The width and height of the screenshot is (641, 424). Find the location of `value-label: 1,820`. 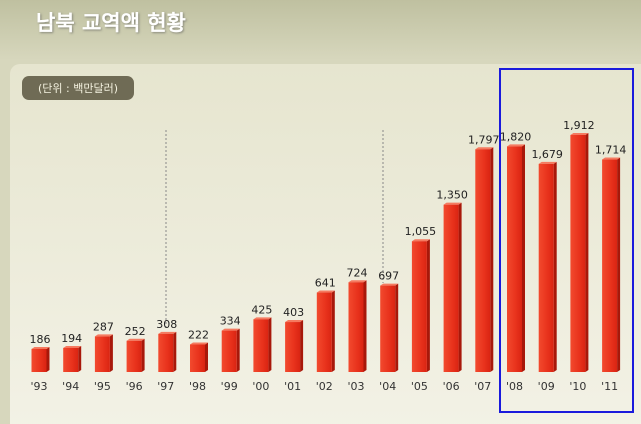

value-label: 1,820 is located at coordinates (516, 136).